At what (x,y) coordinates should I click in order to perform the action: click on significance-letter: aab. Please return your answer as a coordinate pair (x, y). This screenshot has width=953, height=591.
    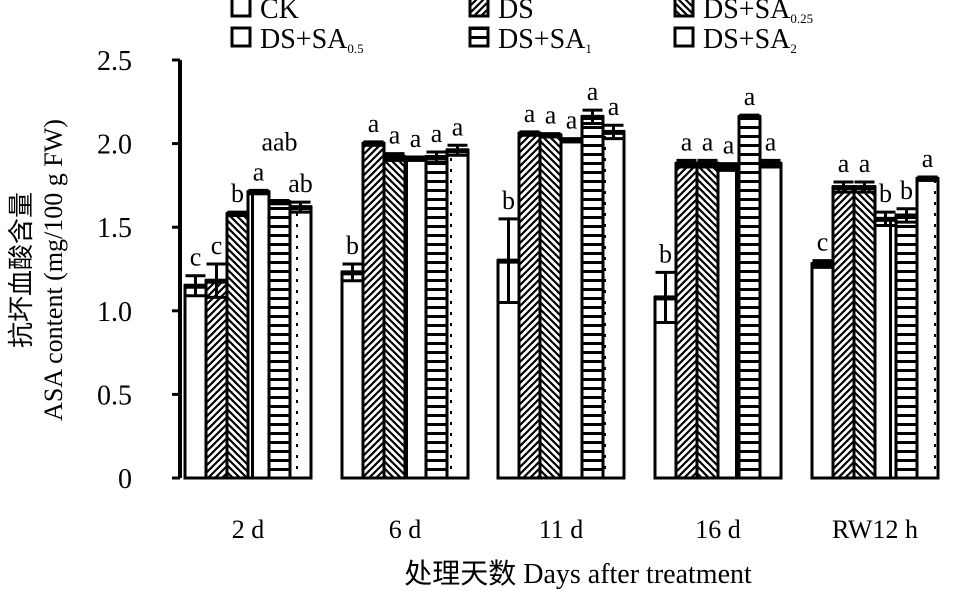
    Looking at the image, I should click on (279, 141).